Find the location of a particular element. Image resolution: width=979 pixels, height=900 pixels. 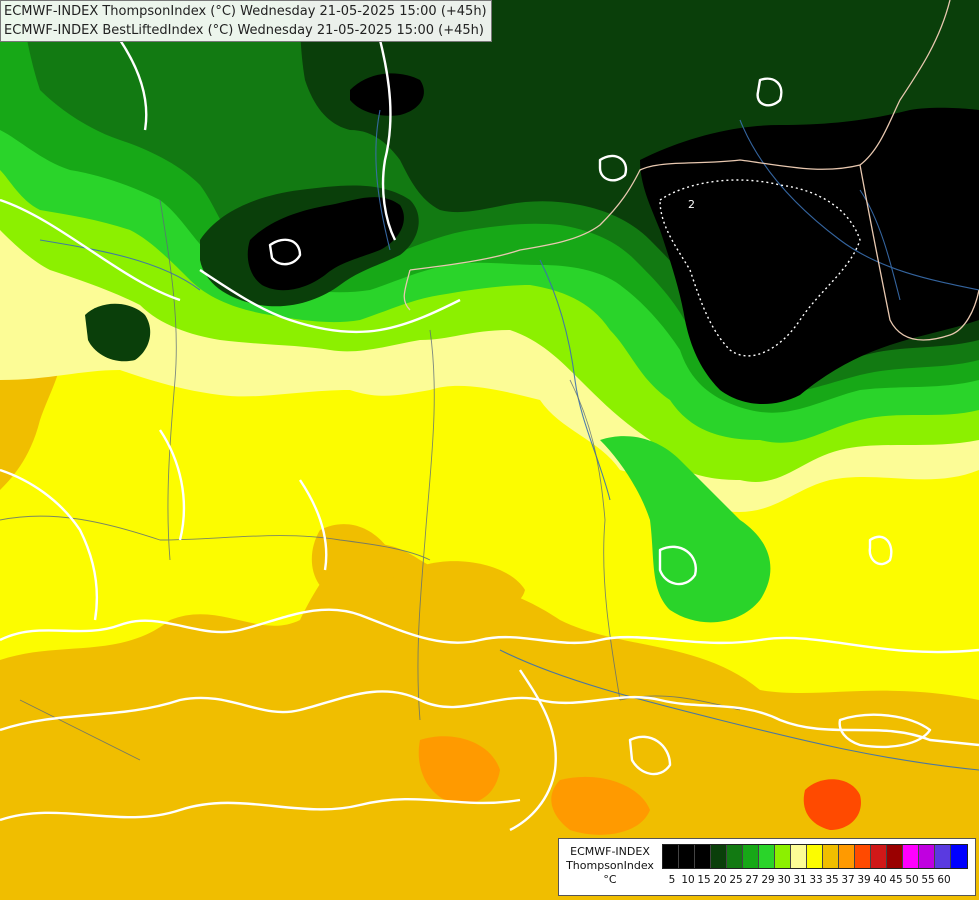

legend-tick: 30 is located at coordinates (784, 880).